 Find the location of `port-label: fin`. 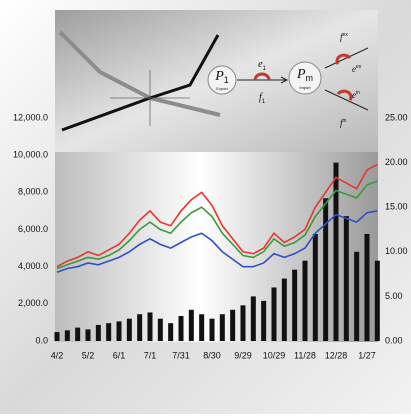

port-label: fin is located at coordinates (343, 123).